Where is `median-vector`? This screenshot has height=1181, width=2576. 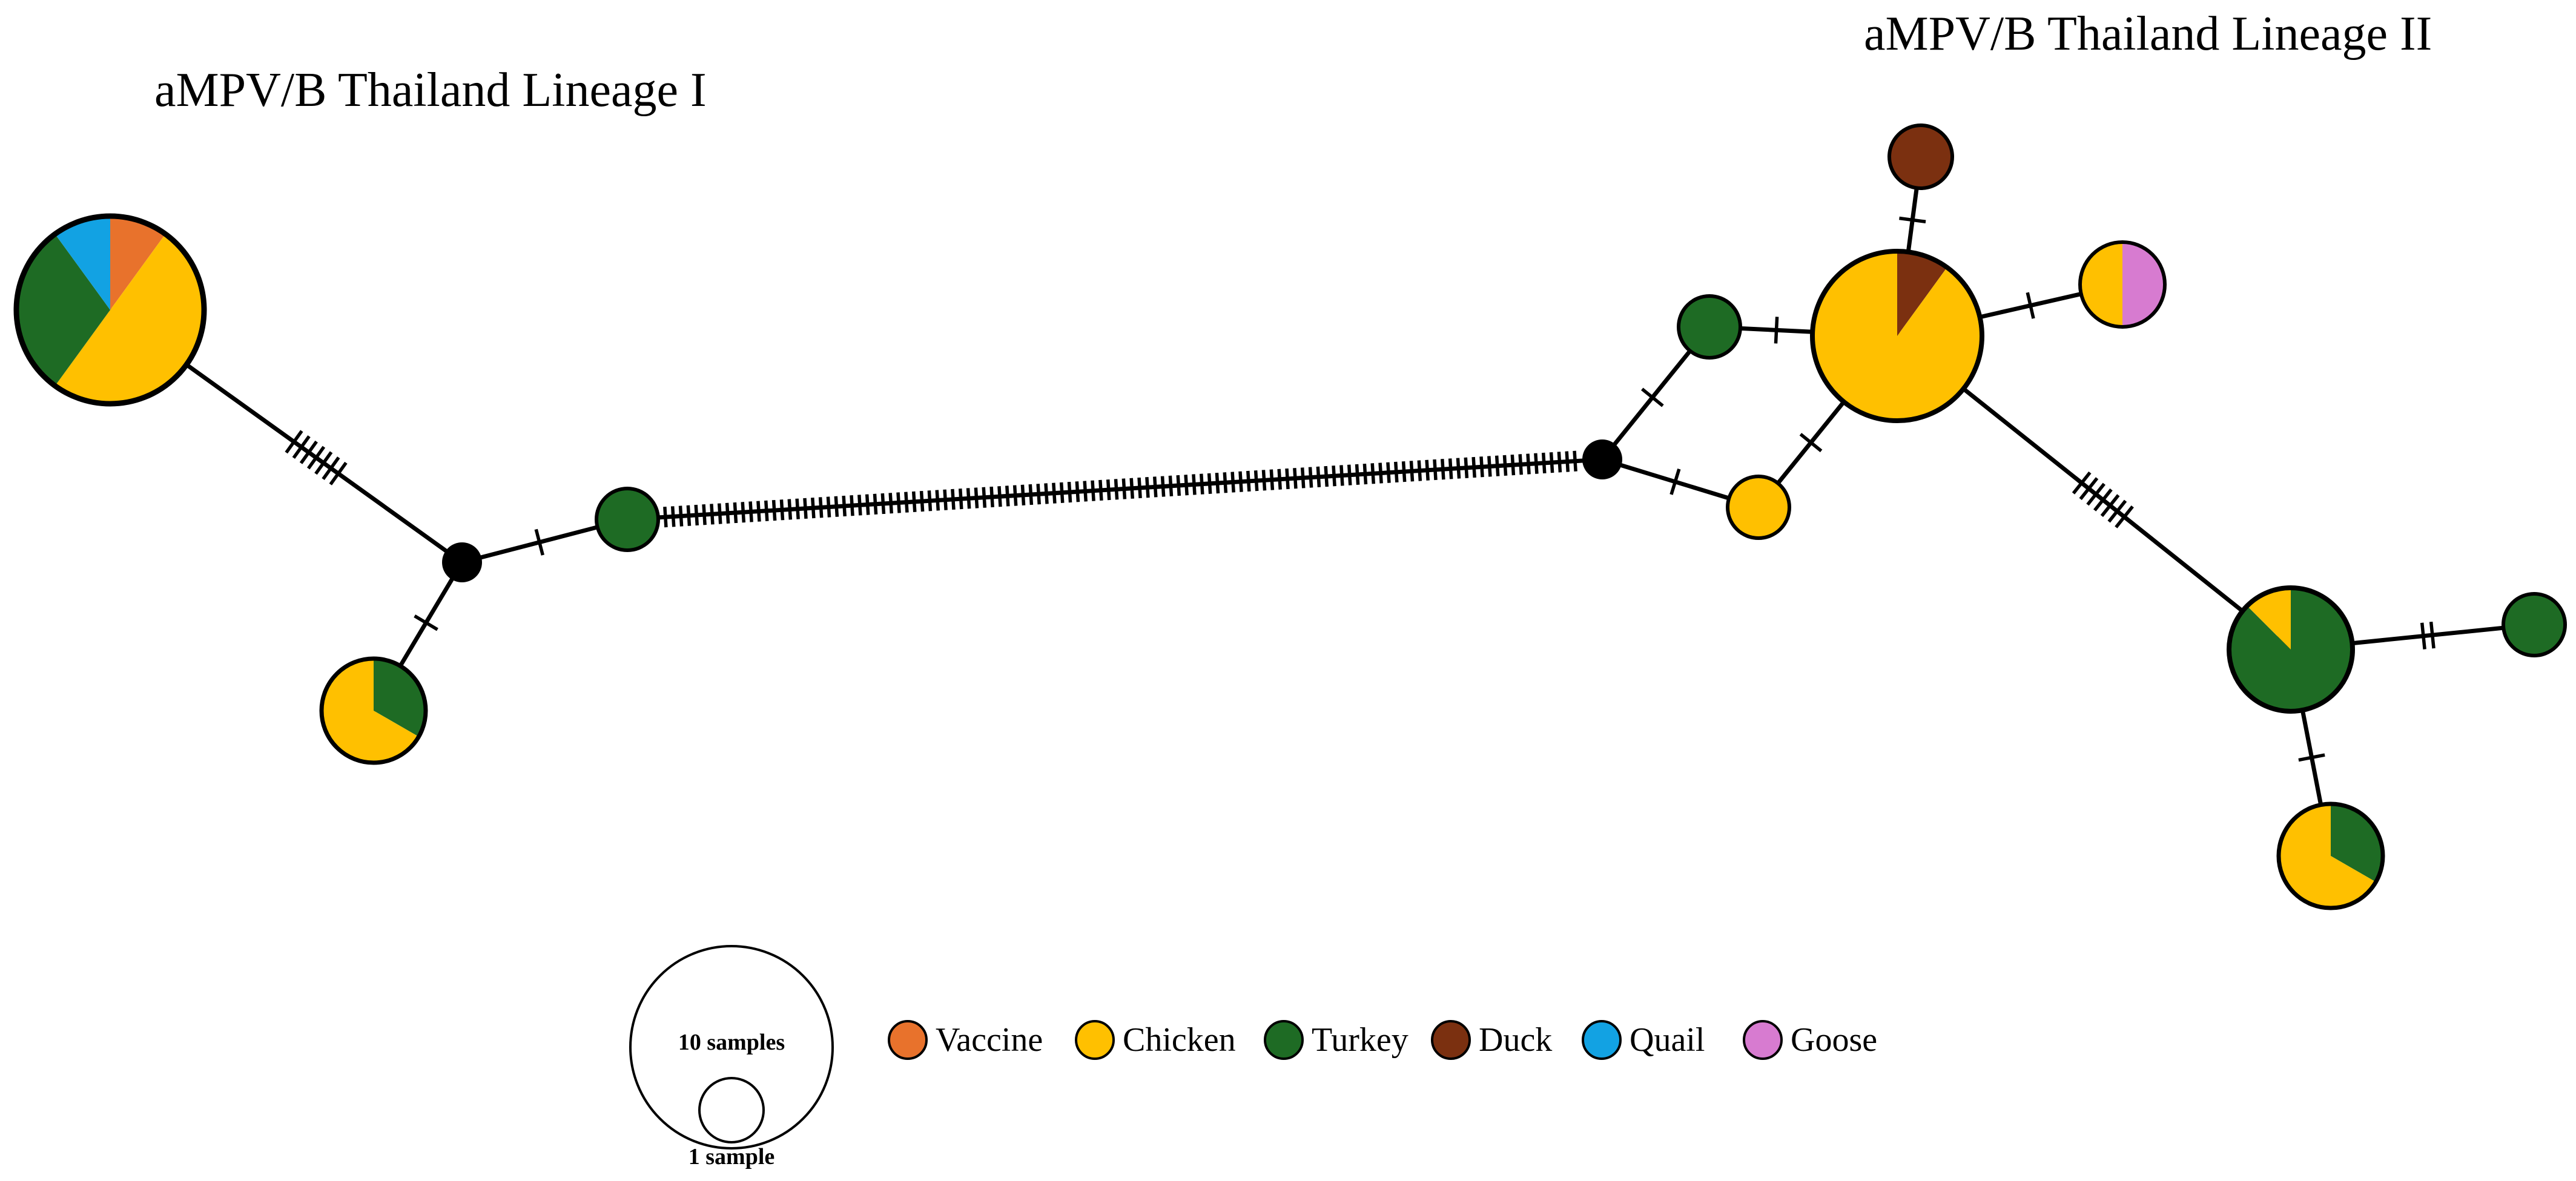
median-vector is located at coordinates (462, 562).